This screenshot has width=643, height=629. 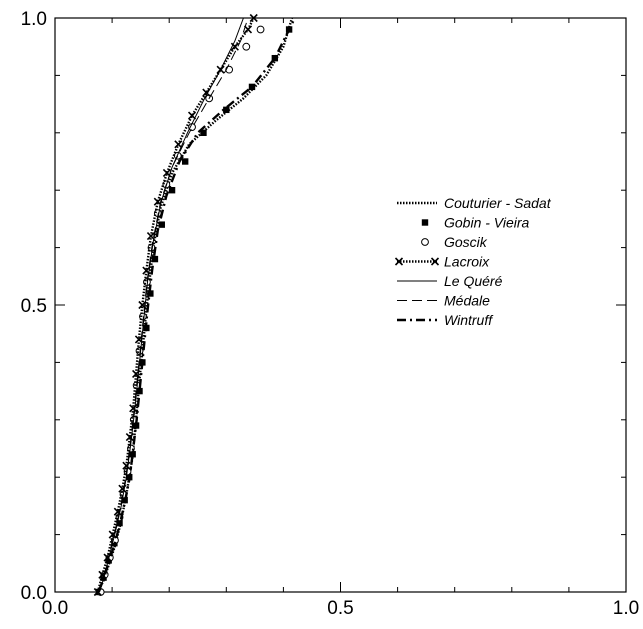 What do you see at coordinates (626, 608) in the screenshot?
I see `x-tick-label: 1.0` at bounding box center [626, 608].